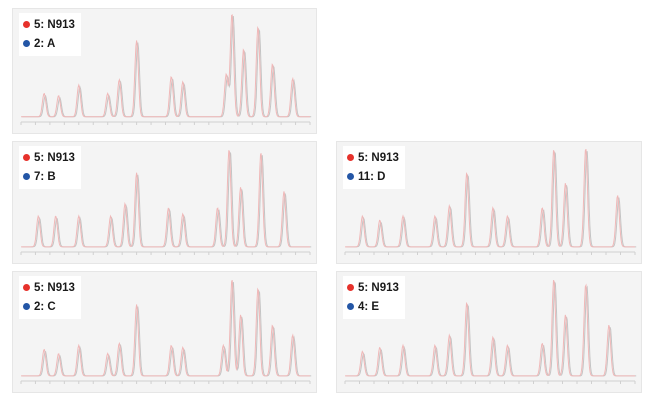  I want to click on chart-panel-b: 5: N913 7: B, so click(164, 202).